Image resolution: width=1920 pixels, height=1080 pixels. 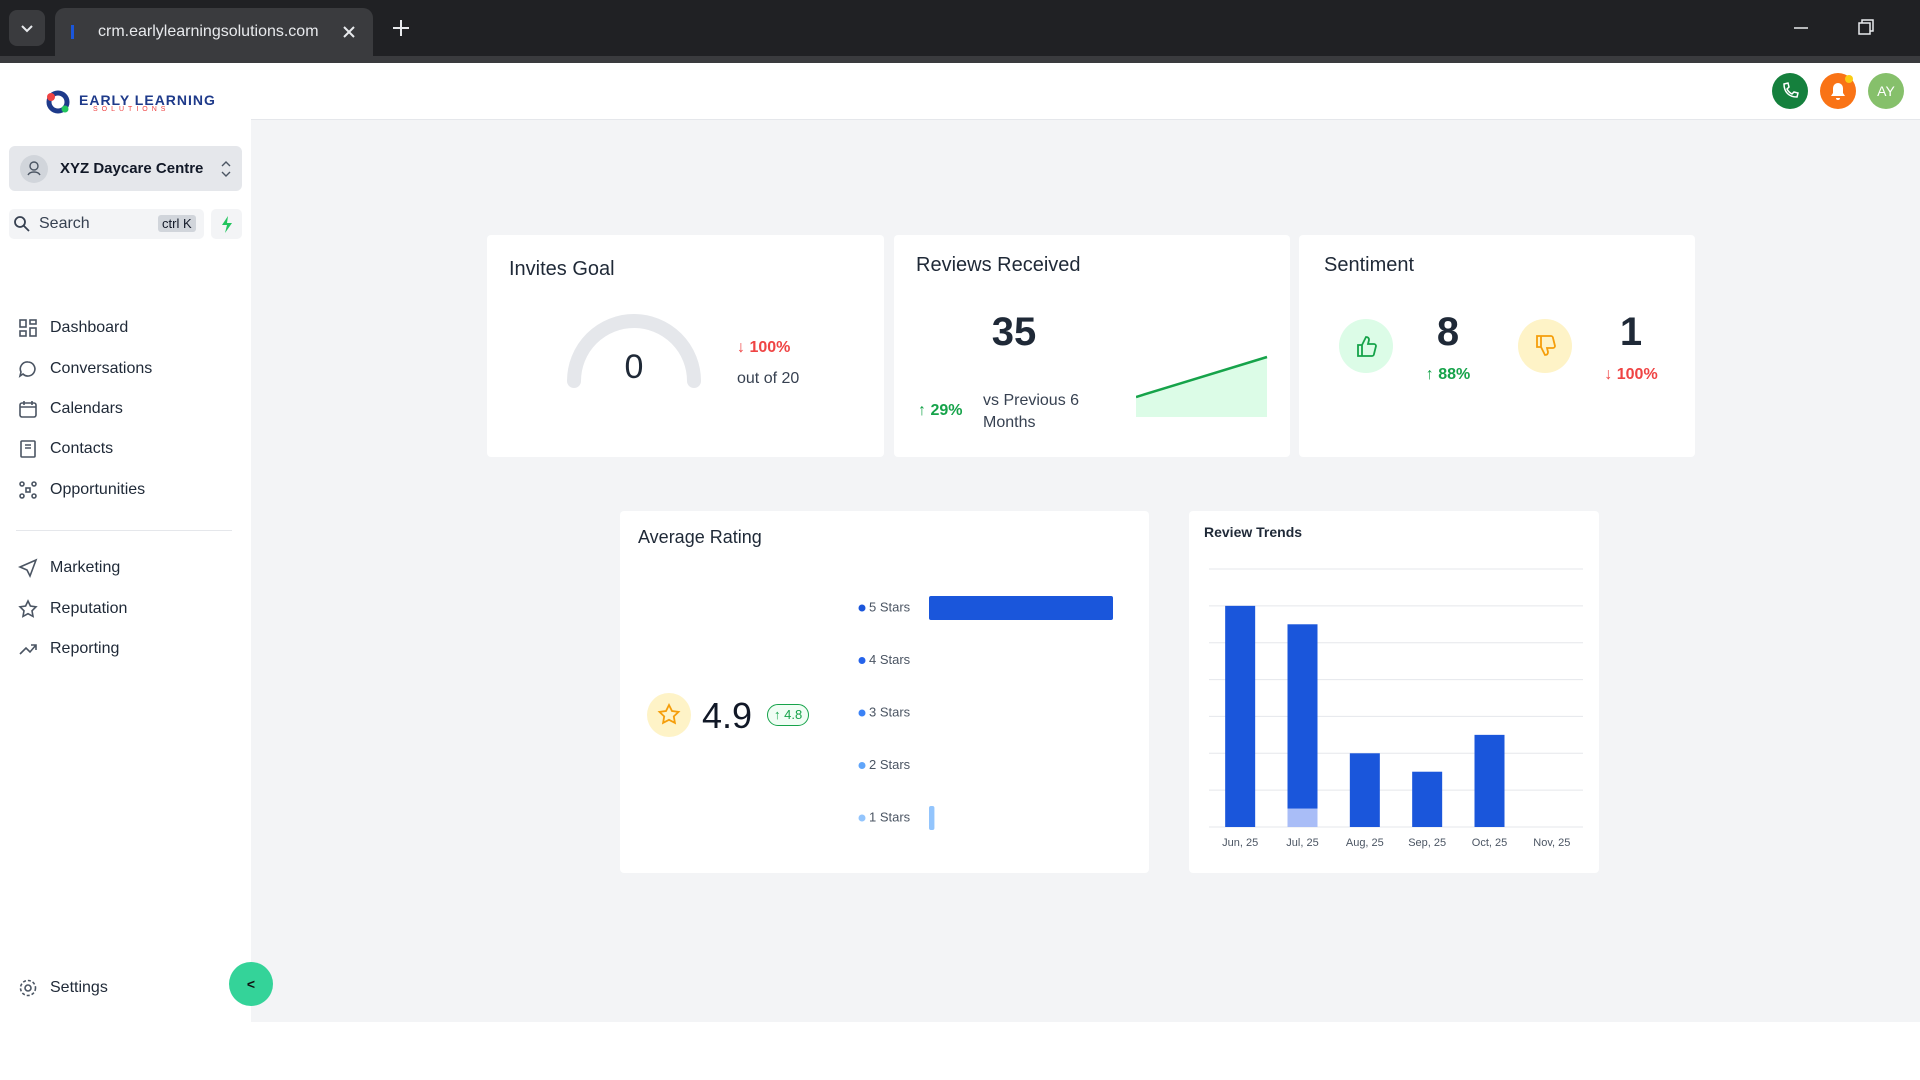 I want to click on card-title: Sentiment, so click(x=1369, y=265).